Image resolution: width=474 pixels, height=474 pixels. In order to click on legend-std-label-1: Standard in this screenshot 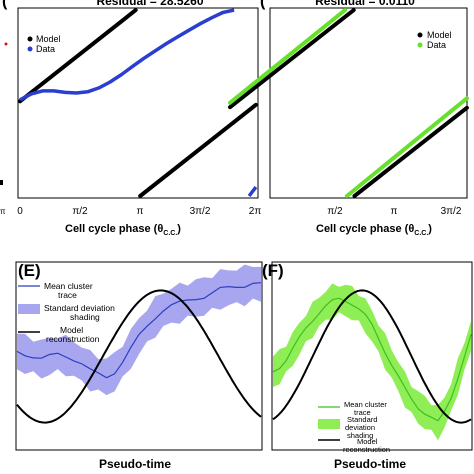, I will do `click(362, 419)`.